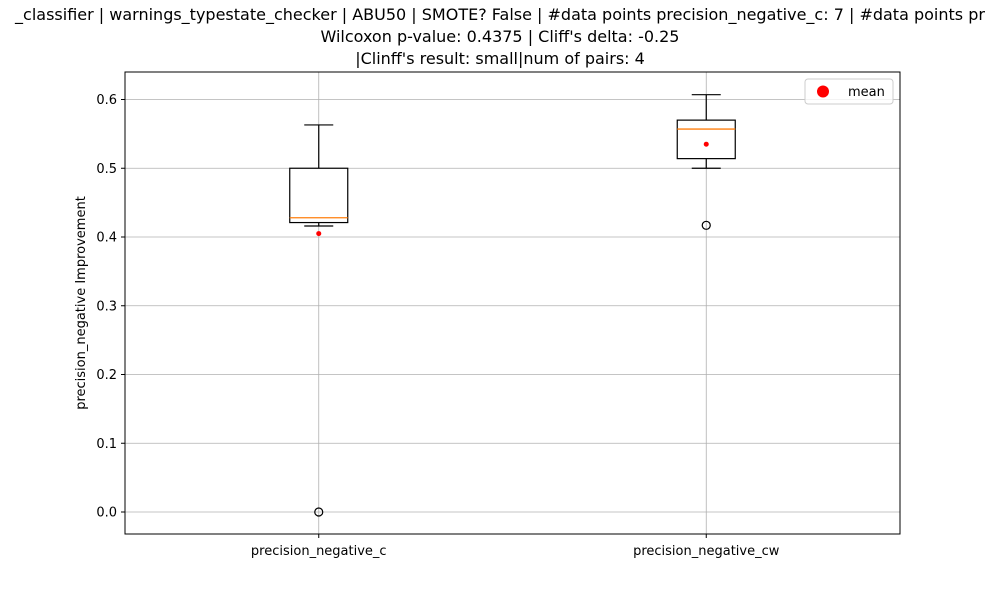  What do you see at coordinates (823, 91) in the screenshot?
I see `legend-mean-marker` at bounding box center [823, 91].